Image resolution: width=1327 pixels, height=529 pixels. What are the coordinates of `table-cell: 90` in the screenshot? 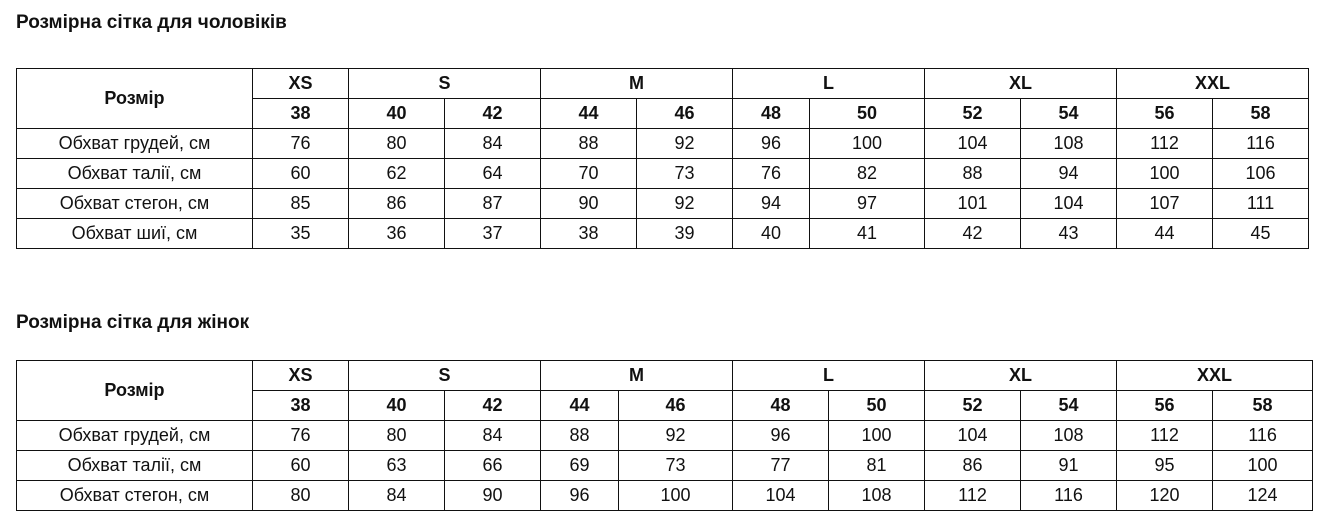 It's located at (492, 495).